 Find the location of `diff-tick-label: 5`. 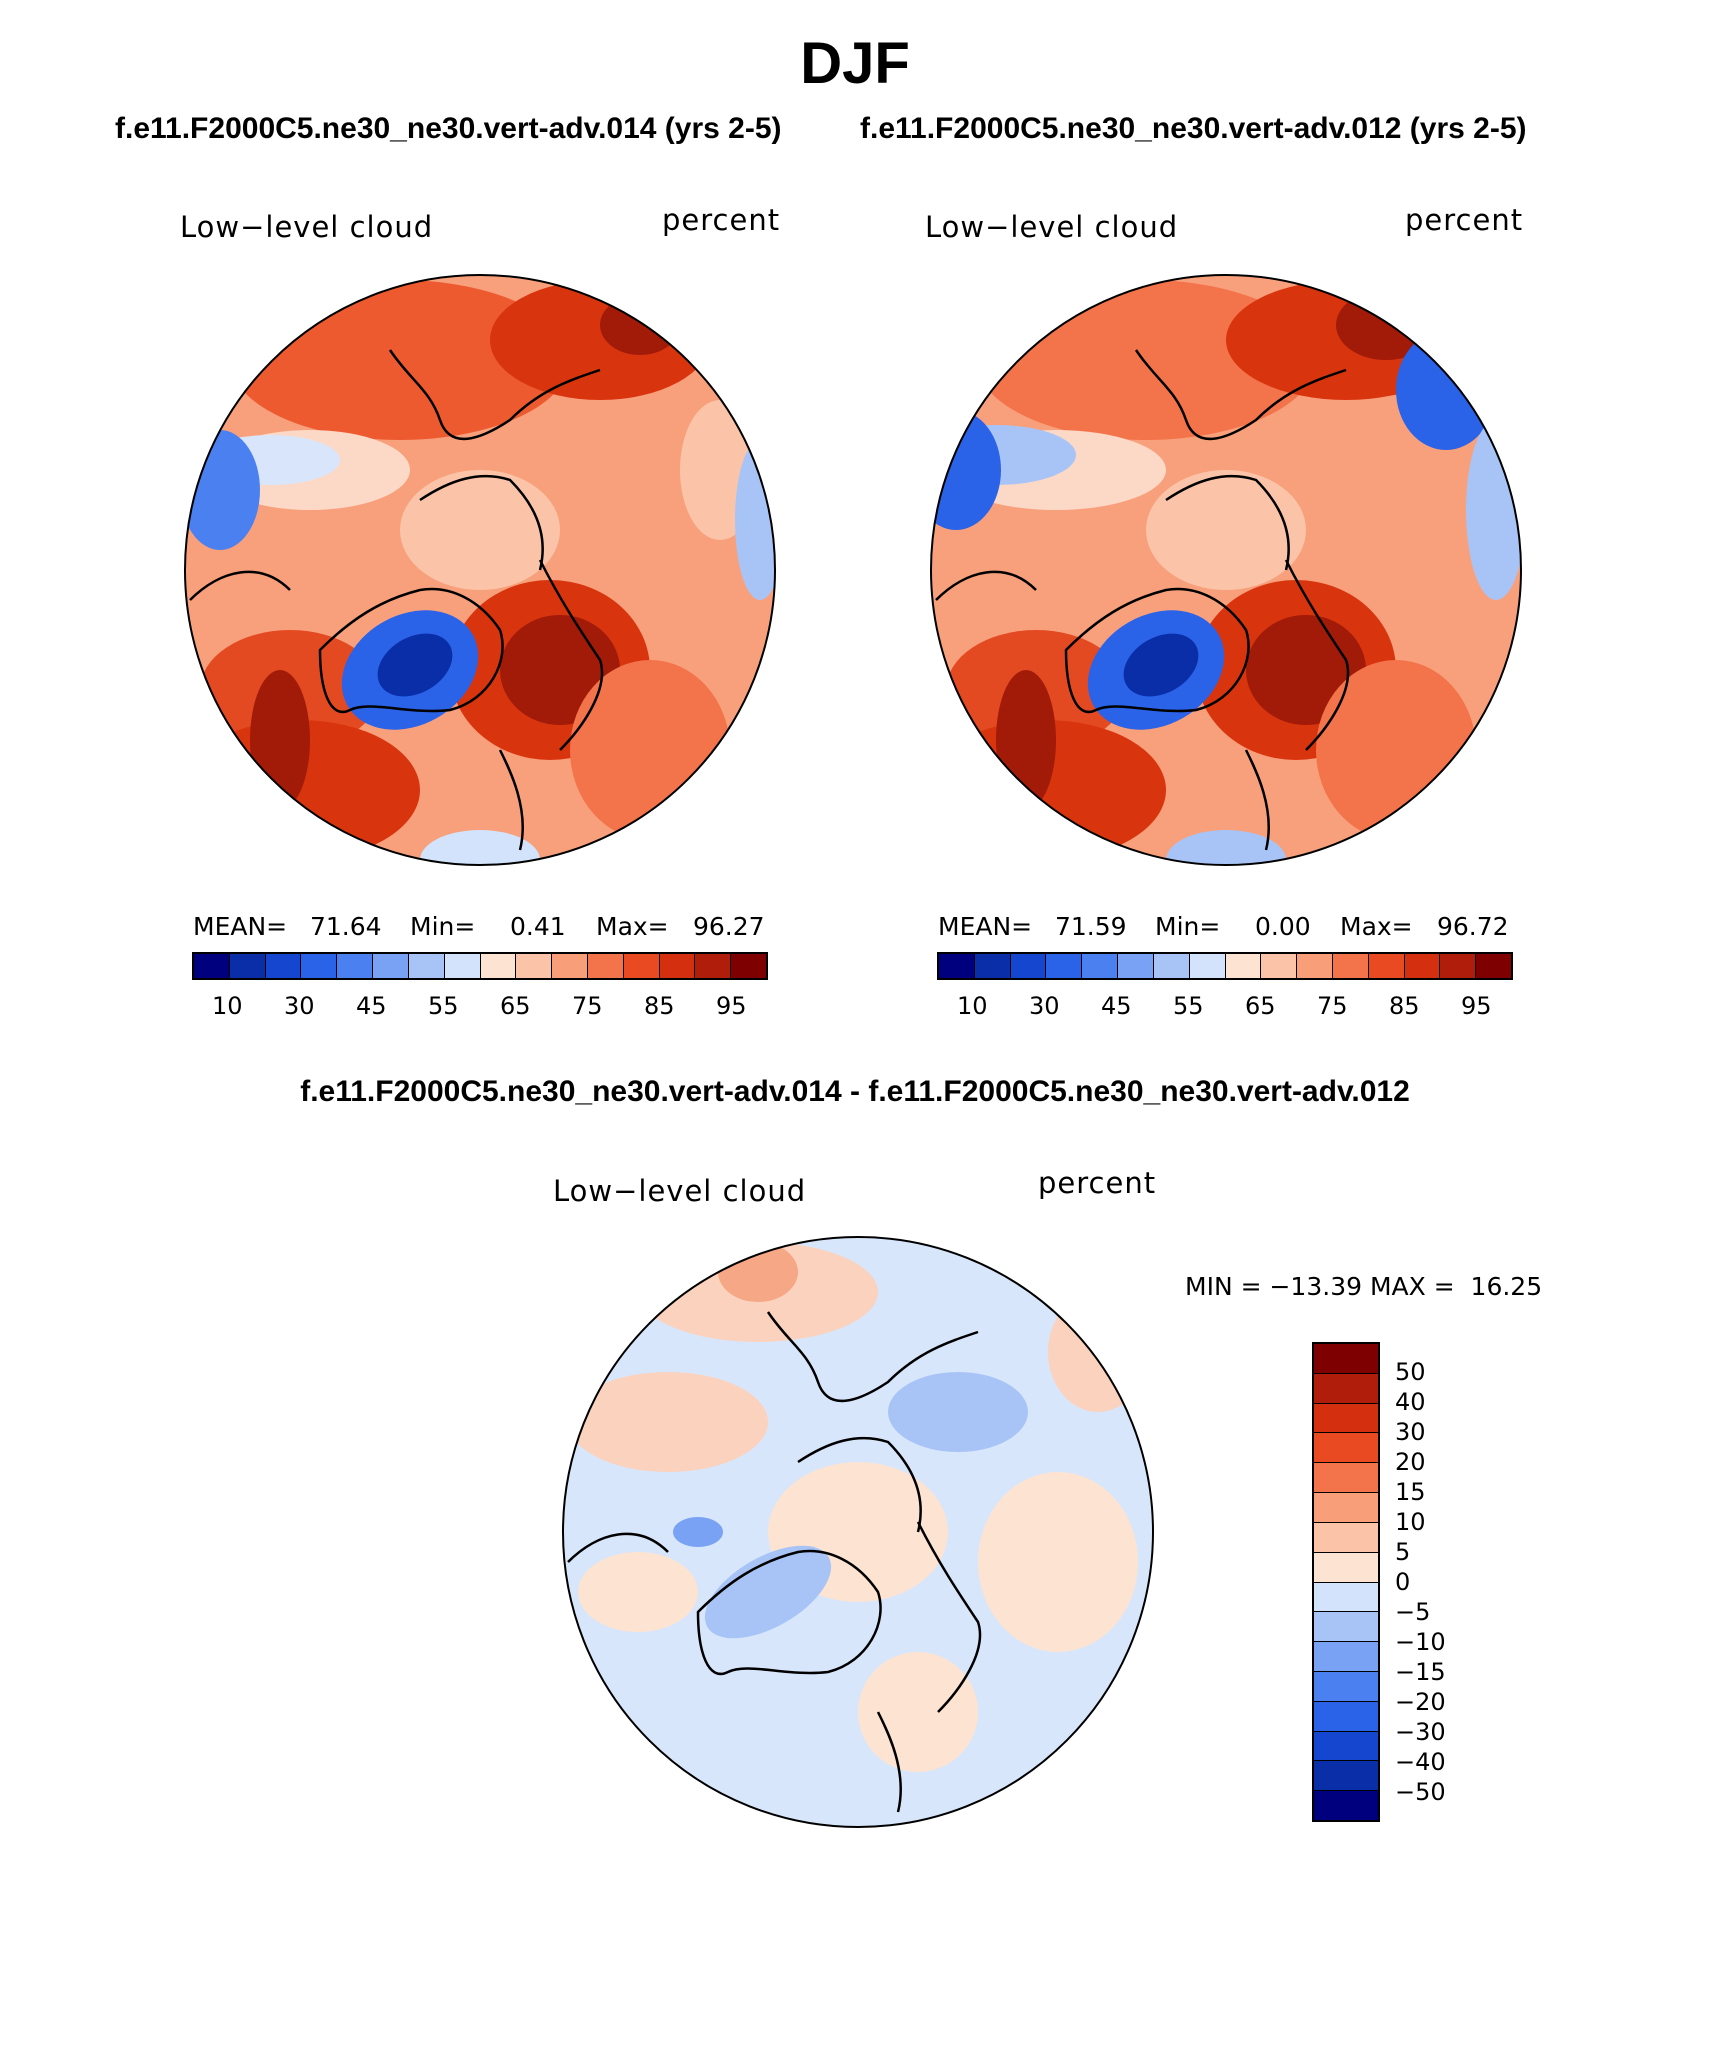

diff-tick-label: 5 is located at coordinates (1403, 1552).